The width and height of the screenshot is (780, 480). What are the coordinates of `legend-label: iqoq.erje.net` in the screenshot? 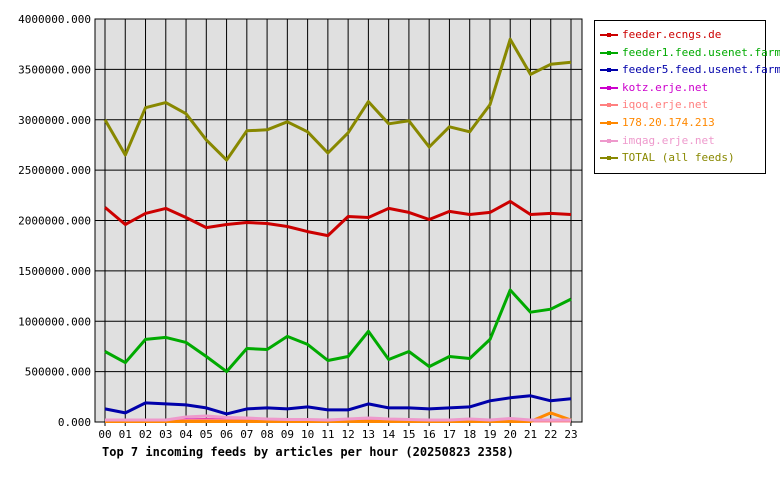 It's located at (665, 105).